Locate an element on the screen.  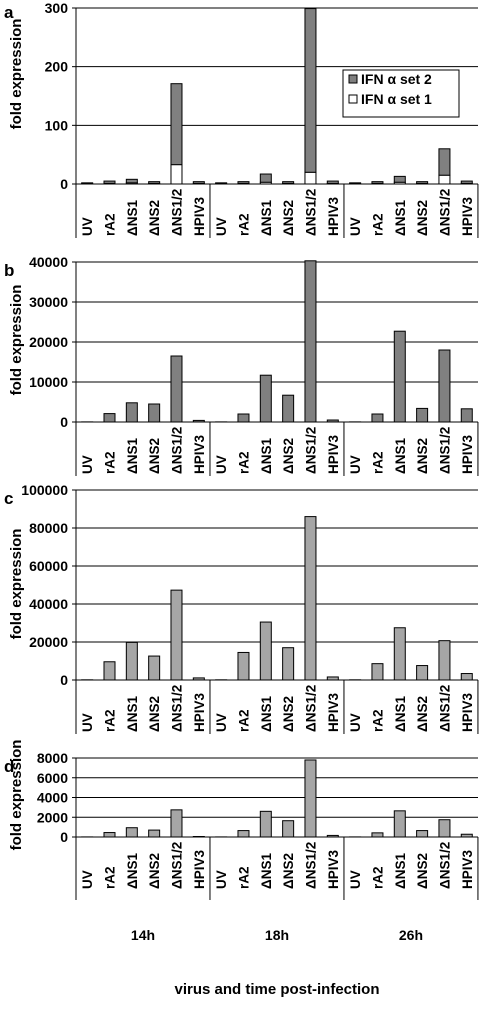
y-tick-label: 2000 is located at coordinates (52, 817).